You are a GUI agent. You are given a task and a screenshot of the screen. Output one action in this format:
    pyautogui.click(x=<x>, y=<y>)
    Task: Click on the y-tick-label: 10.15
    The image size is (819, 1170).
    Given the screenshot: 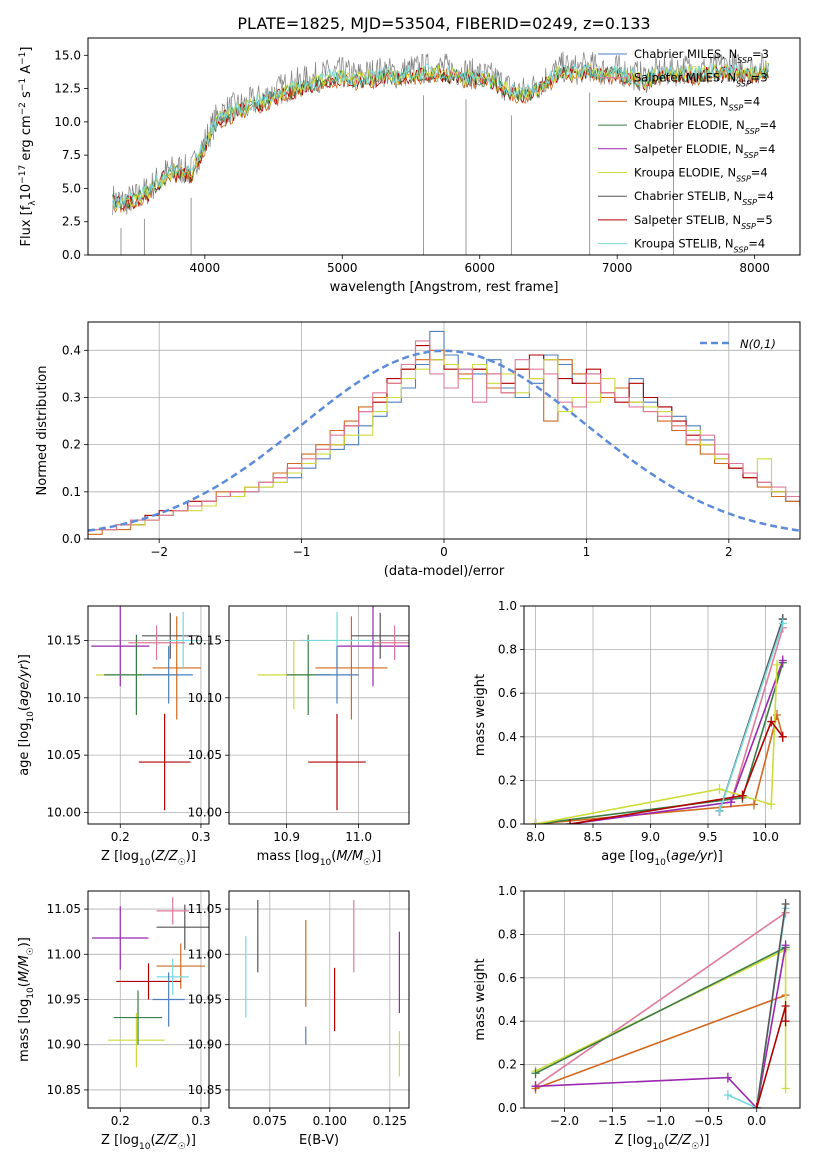 What is the action you would take?
    pyautogui.click(x=64, y=640)
    